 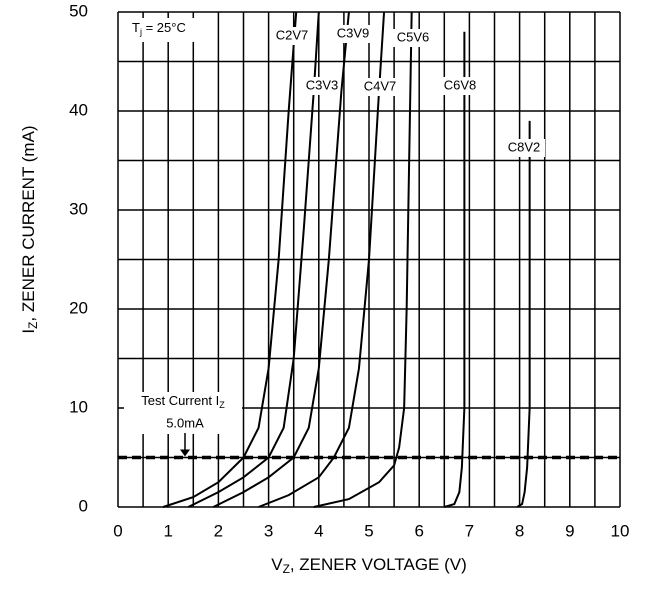 What do you see at coordinates (33, 325) in the screenshot?
I see `y-axis-label-sub: Z` at bounding box center [33, 325].